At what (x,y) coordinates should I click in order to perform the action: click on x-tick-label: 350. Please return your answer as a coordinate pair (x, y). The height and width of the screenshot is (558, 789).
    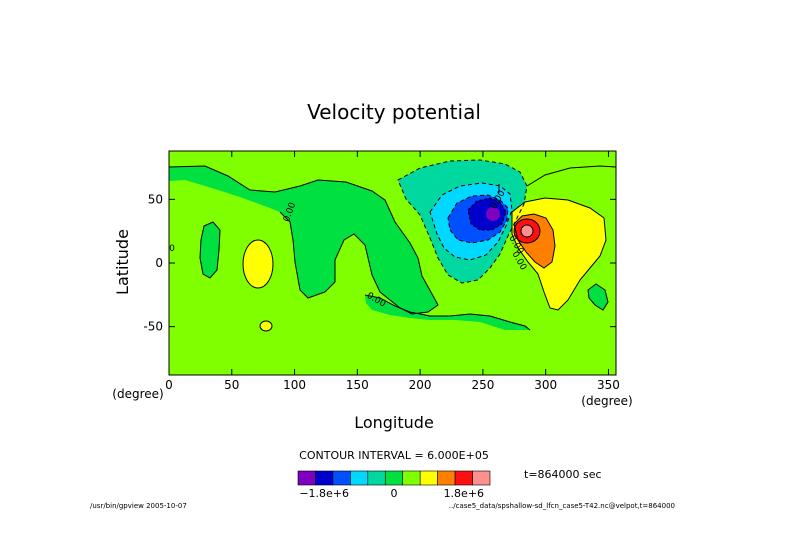
    Looking at the image, I should click on (608, 385).